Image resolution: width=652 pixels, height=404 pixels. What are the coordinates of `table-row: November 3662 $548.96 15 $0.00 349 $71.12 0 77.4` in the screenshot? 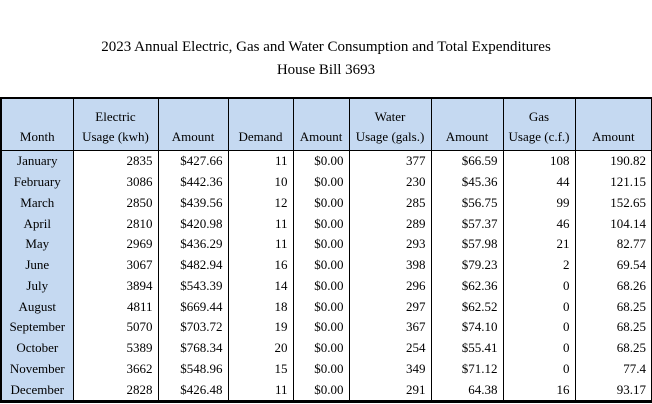 It's located at (326, 369).